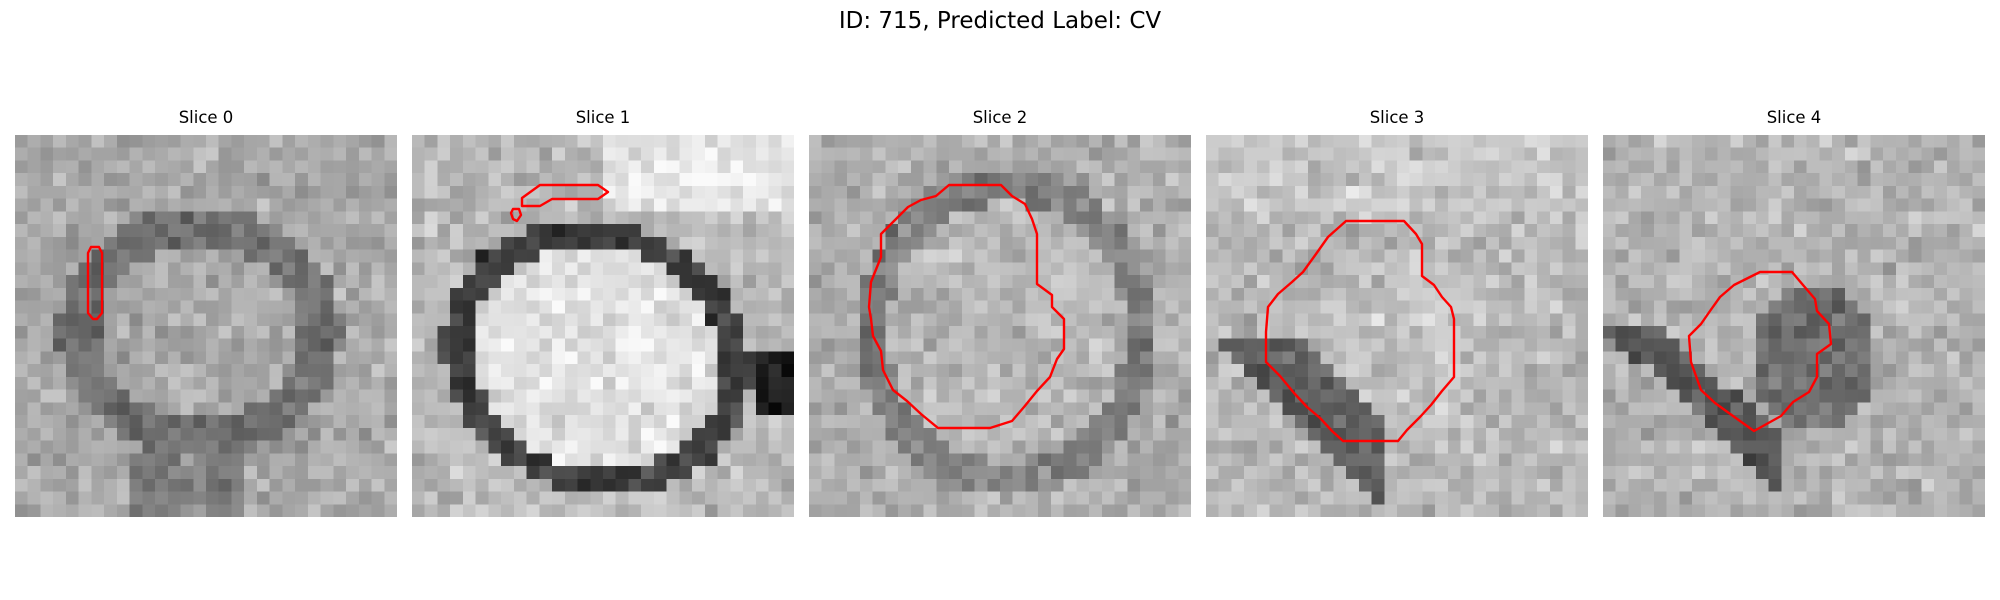 Image resolution: width=2000 pixels, height=600 pixels. Describe the element at coordinates (516, 215) in the screenshot. I see `segmentation-contour-1b` at that location.